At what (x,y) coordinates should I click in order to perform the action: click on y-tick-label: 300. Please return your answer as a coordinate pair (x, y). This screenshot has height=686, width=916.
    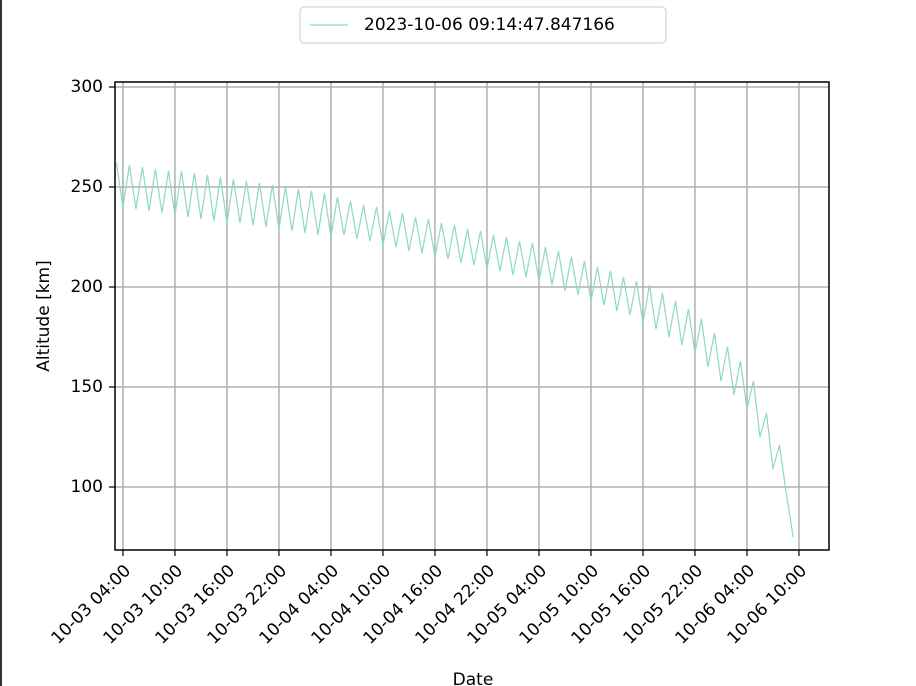
    Looking at the image, I should click on (87, 87).